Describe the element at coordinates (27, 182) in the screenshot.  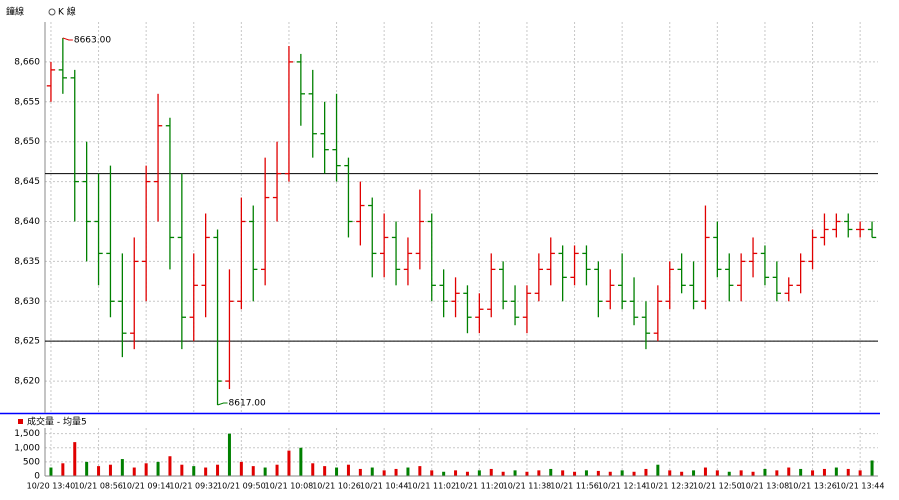
I see `y-tick-label: 8,645` at that location.